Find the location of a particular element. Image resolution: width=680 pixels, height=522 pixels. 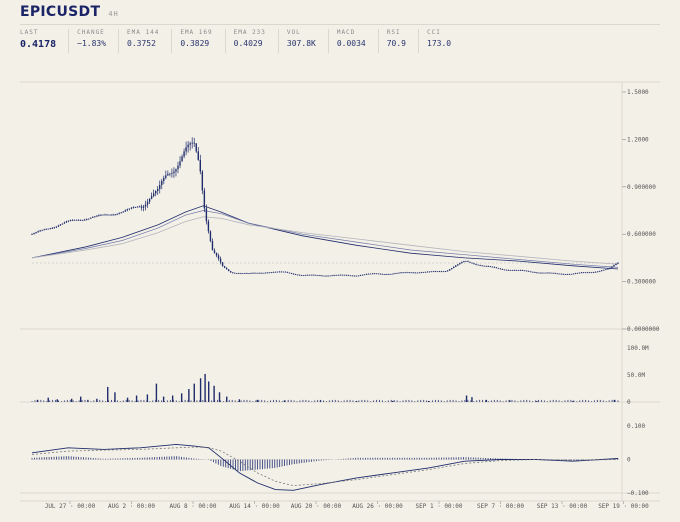

symbol-title: EPICUSDT is located at coordinates (60, 12).